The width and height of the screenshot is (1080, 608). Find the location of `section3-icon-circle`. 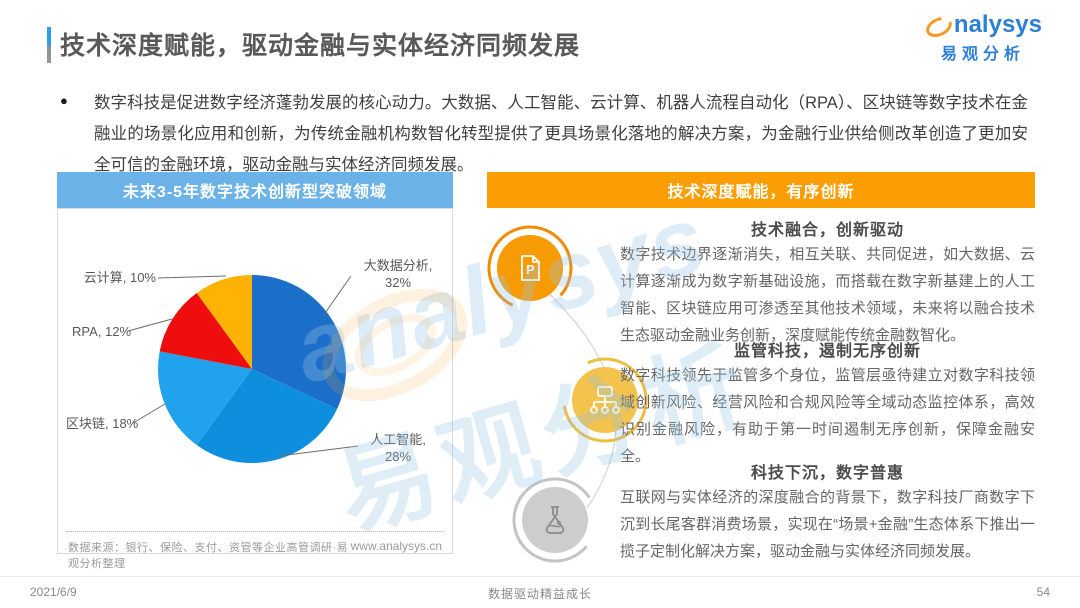

section3-icon-circle is located at coordinates (555, 520).